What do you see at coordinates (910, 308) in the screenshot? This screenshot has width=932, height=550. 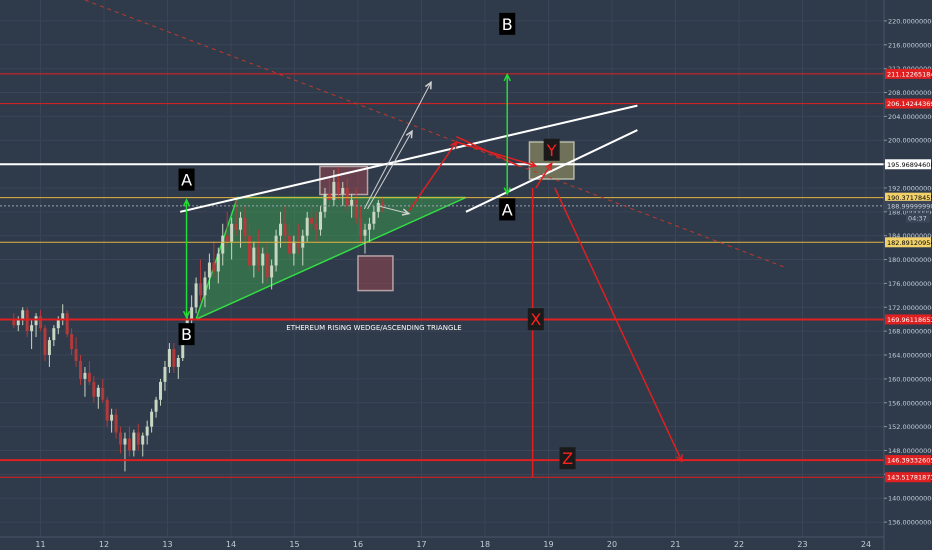 I see `y-tick-label: 172.00000000` at bounding box center [910, 308].